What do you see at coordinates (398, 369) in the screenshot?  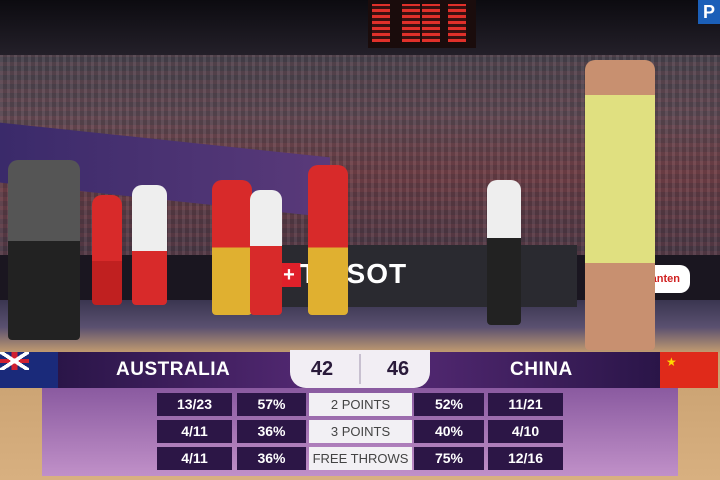 I see `away-score: 46` at bounding box center [398, 369].